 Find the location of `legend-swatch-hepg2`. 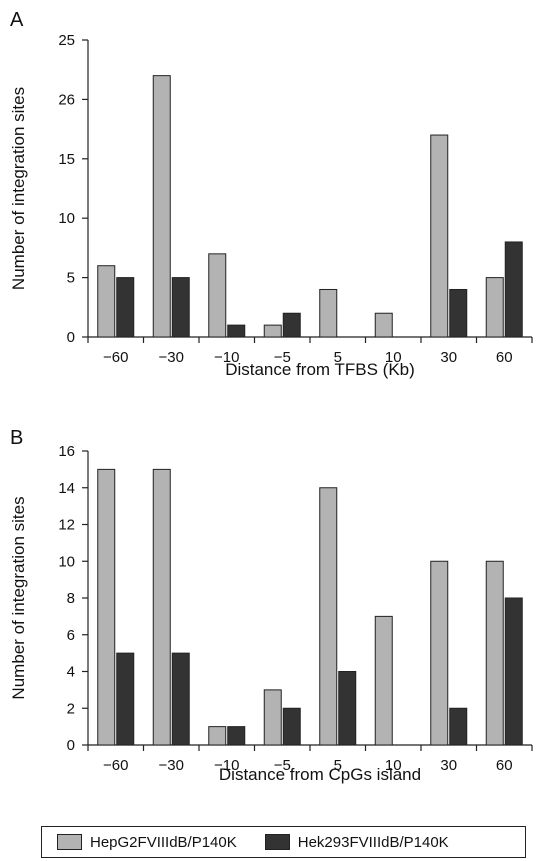

legend-swatch-hepg2 is located at coordinates (69, 842).